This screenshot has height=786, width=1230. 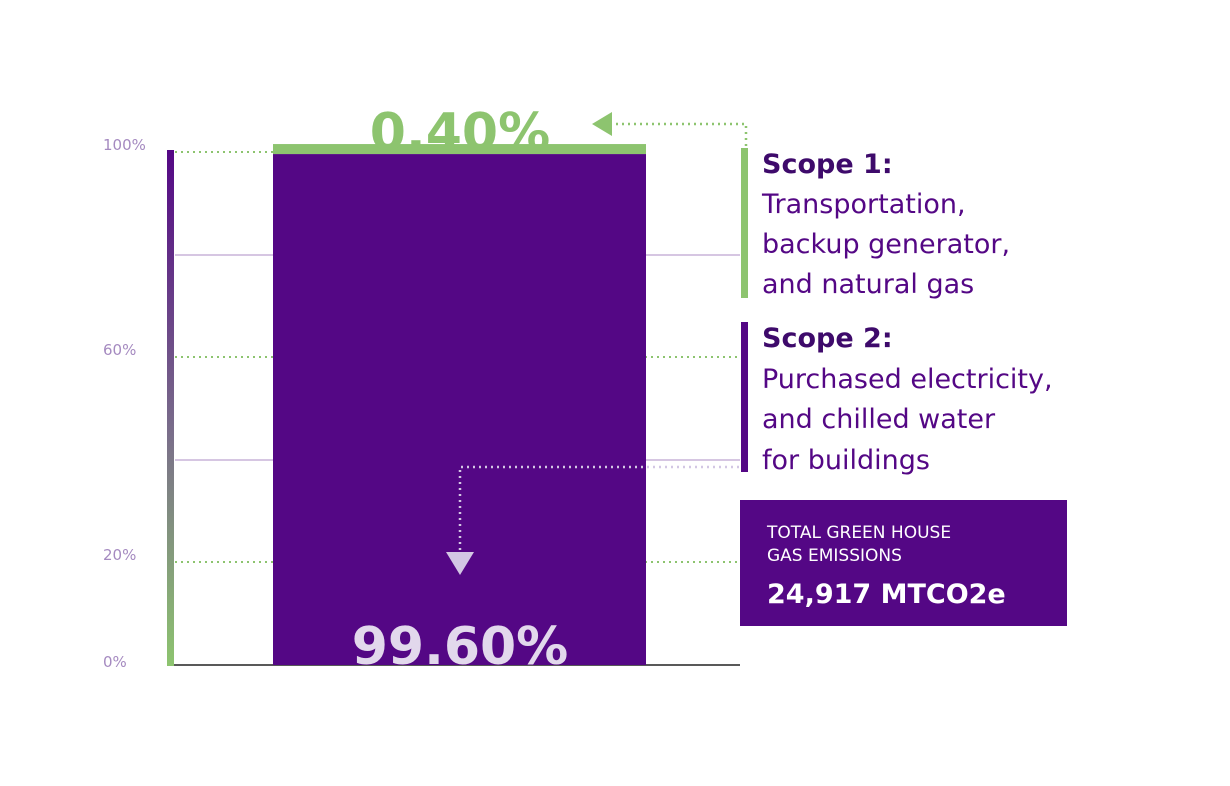 I want to click on scope1-pointer, so click(x=670, y=129).